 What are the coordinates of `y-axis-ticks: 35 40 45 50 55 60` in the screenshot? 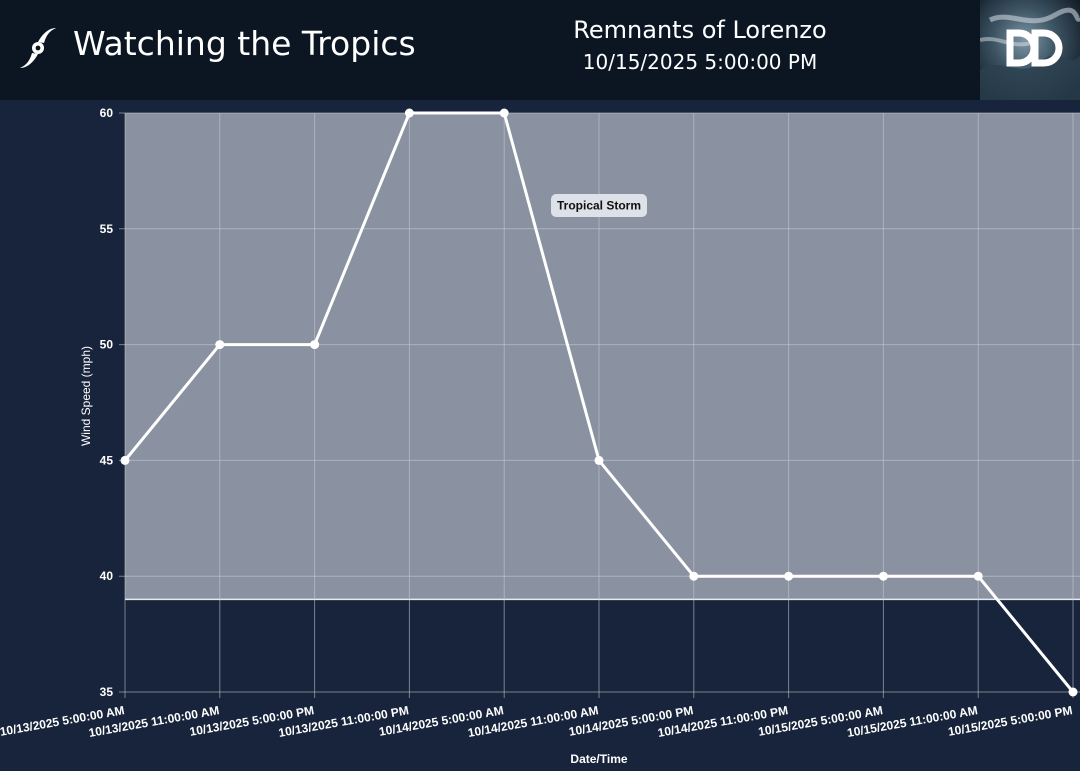 It's located at (107, 402).